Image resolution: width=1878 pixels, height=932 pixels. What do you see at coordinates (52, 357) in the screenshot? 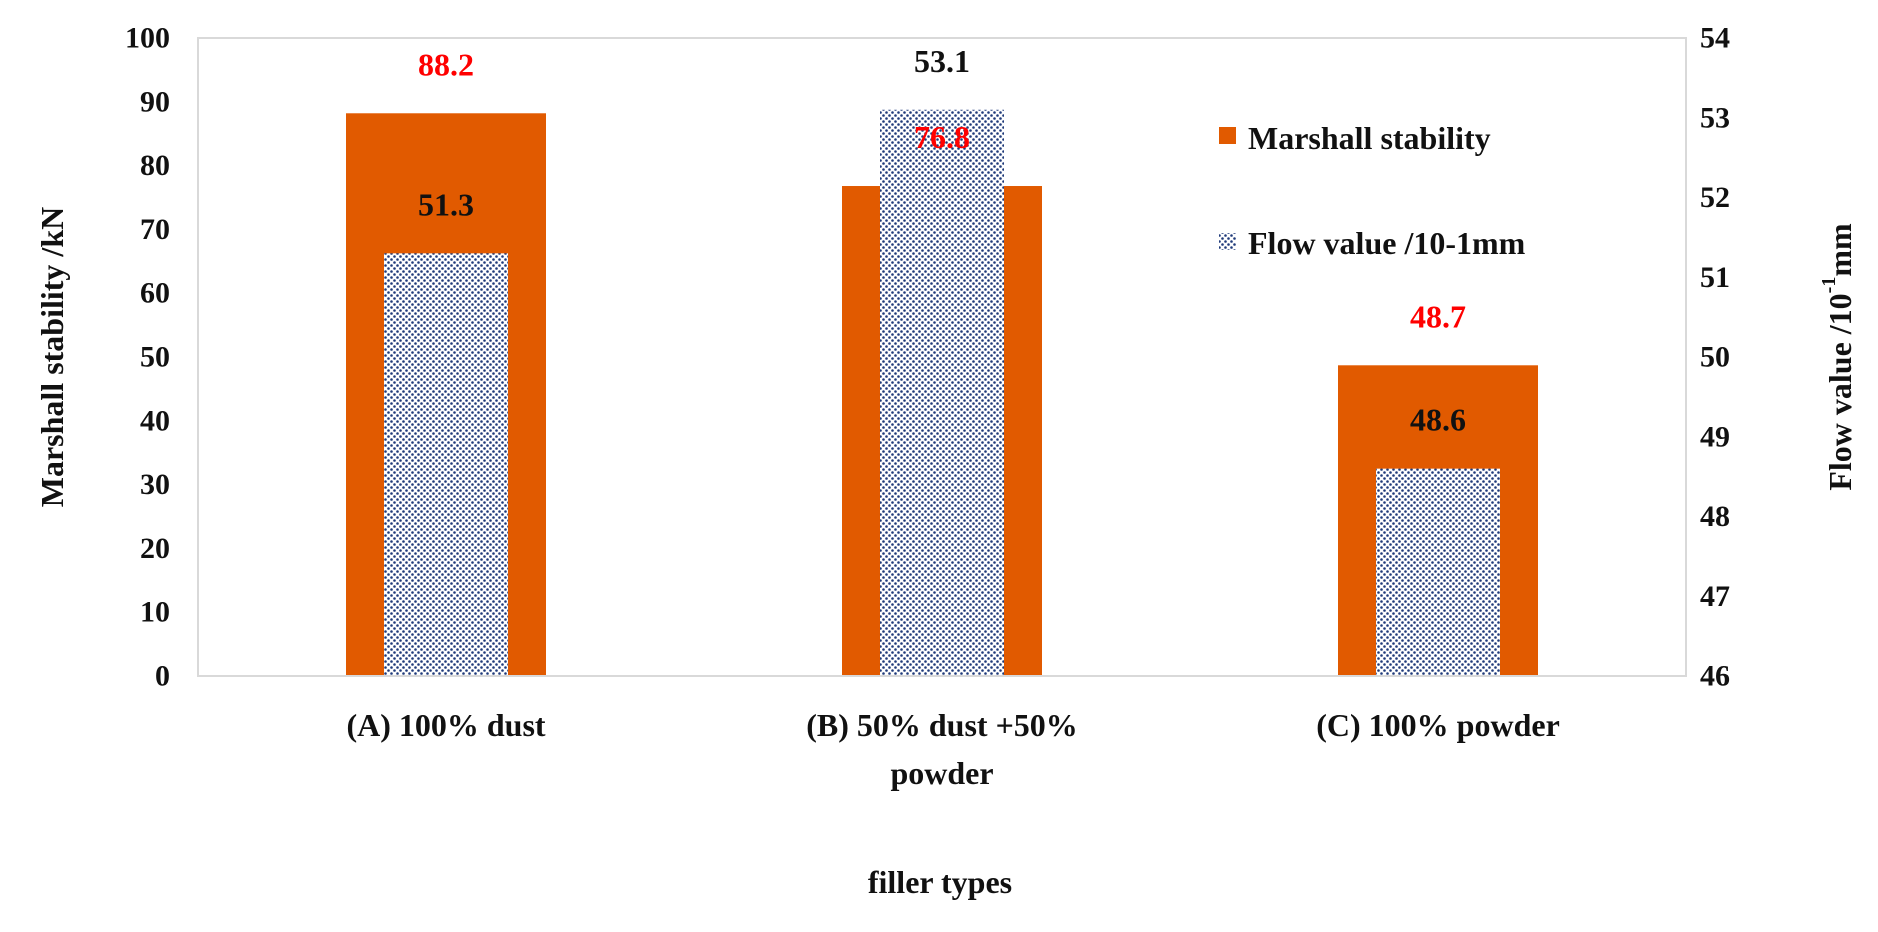
I see `left-axis-title: Marshall stability /kN` at bounding box center [52, 357].